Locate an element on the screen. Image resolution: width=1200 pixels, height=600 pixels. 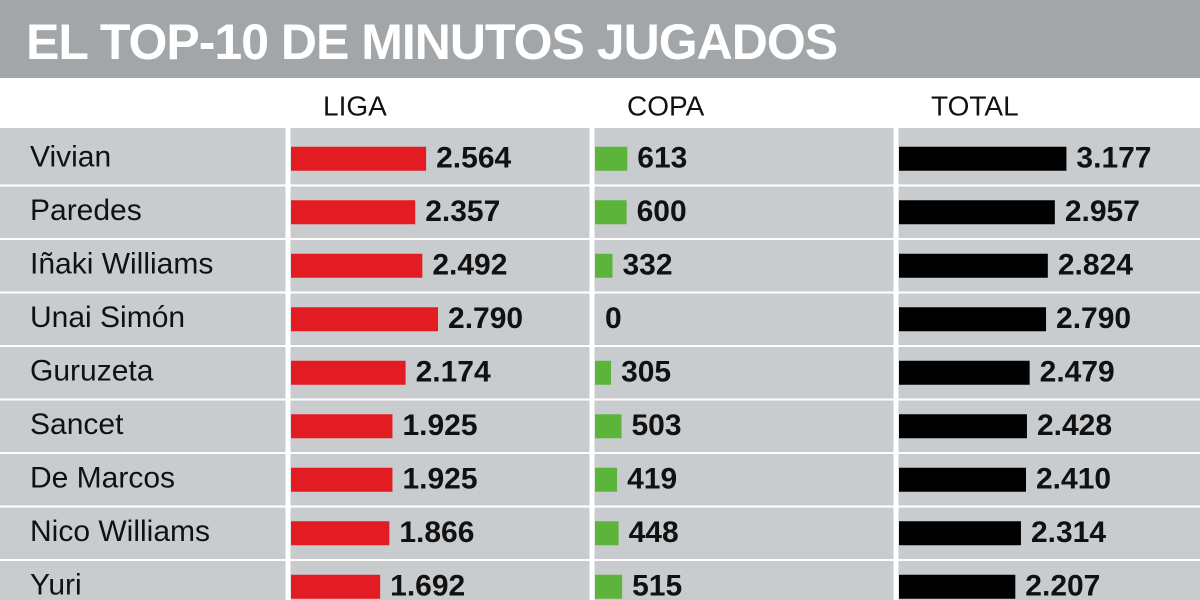
category-label: Vivian is located at coordinates (70, 157).